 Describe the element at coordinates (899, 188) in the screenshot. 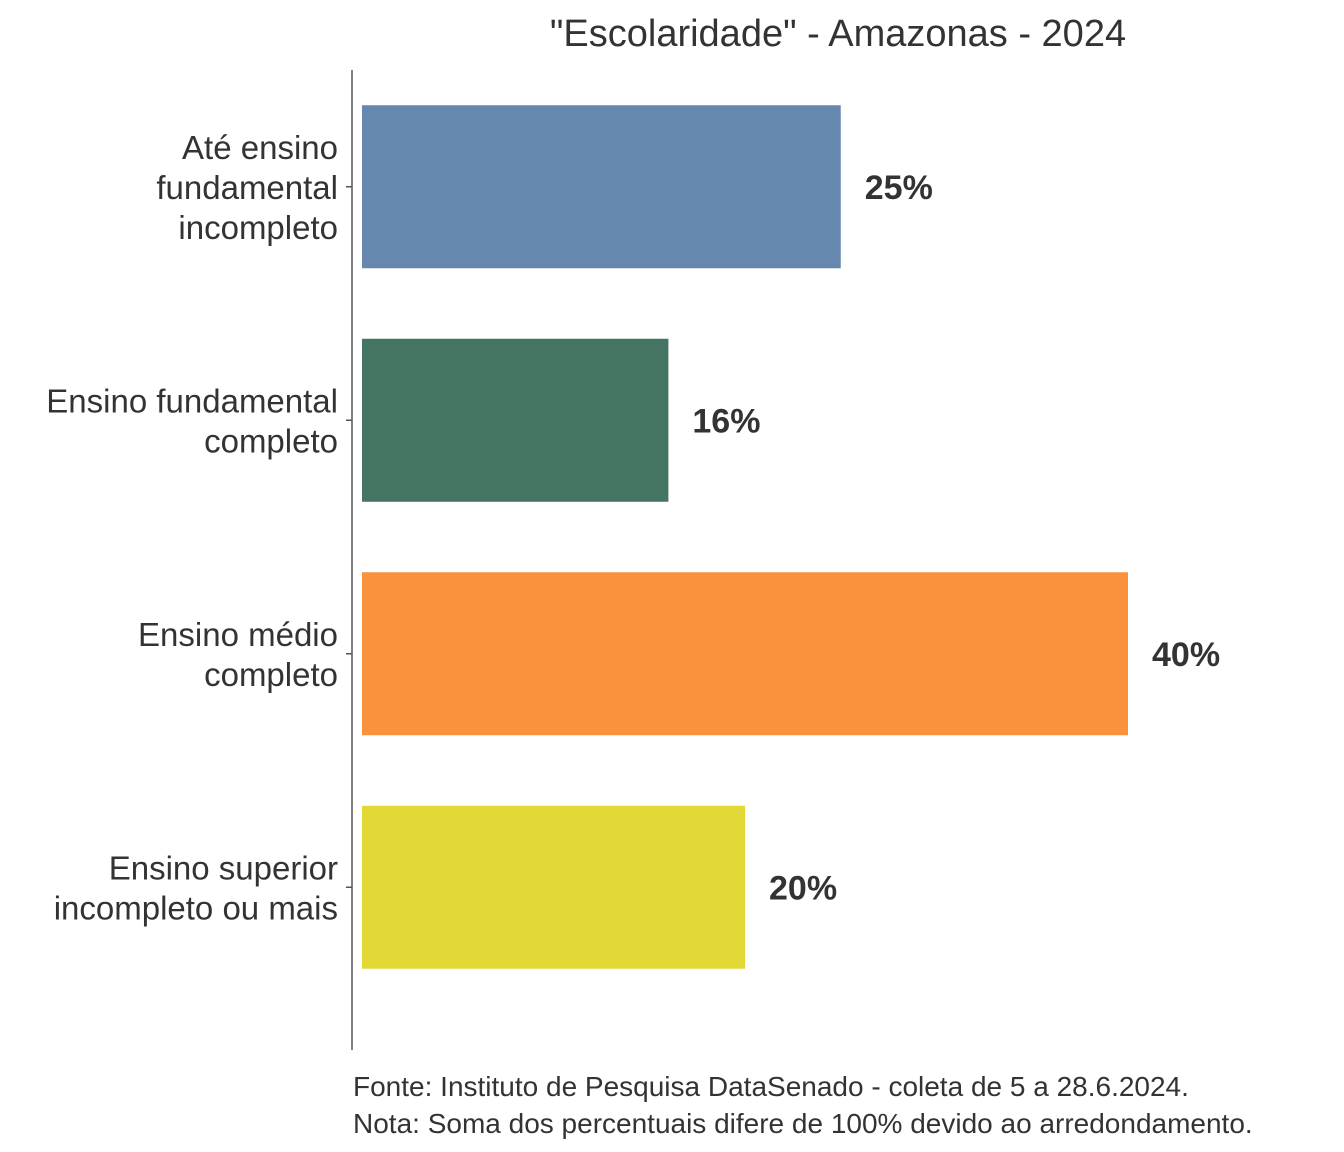

I see `value-label-0: 25%` at that location.